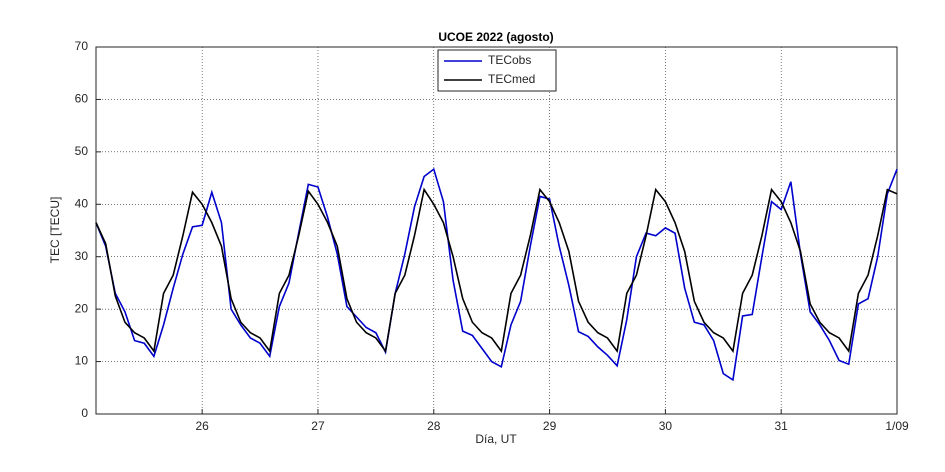  What do you see at coordinates (666, 426) in the screenshot?
I see `x-tick-label: 30` at bounding box center [666, 426].